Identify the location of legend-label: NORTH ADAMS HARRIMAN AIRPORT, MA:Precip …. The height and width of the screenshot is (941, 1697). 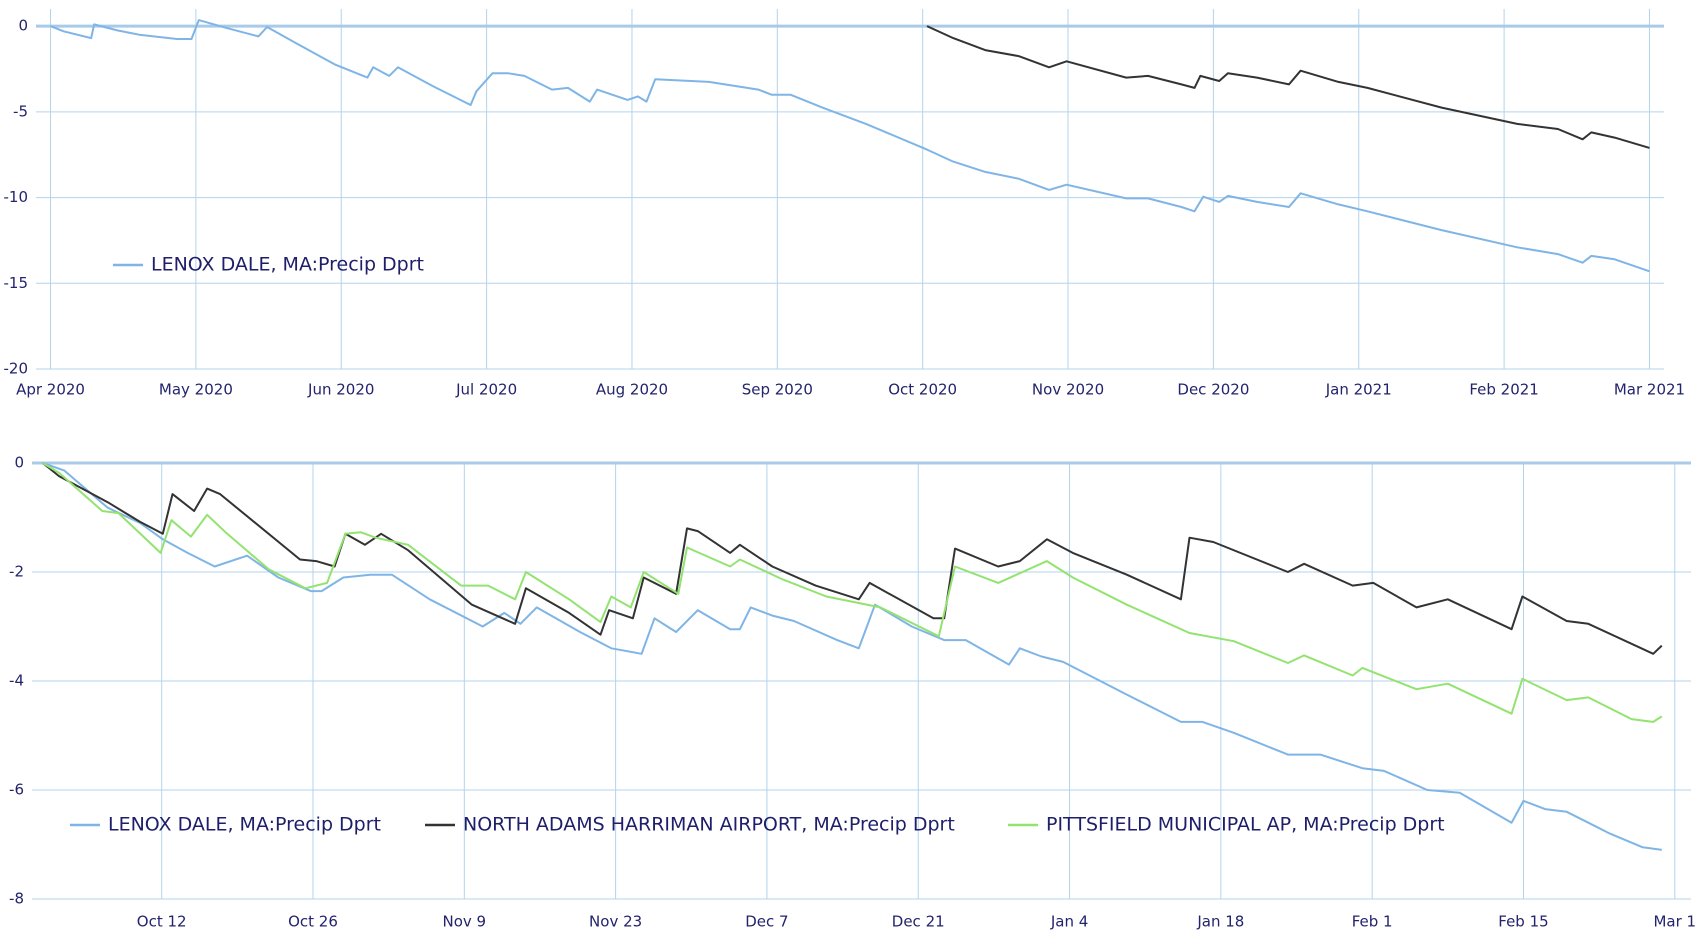
(709, 825).